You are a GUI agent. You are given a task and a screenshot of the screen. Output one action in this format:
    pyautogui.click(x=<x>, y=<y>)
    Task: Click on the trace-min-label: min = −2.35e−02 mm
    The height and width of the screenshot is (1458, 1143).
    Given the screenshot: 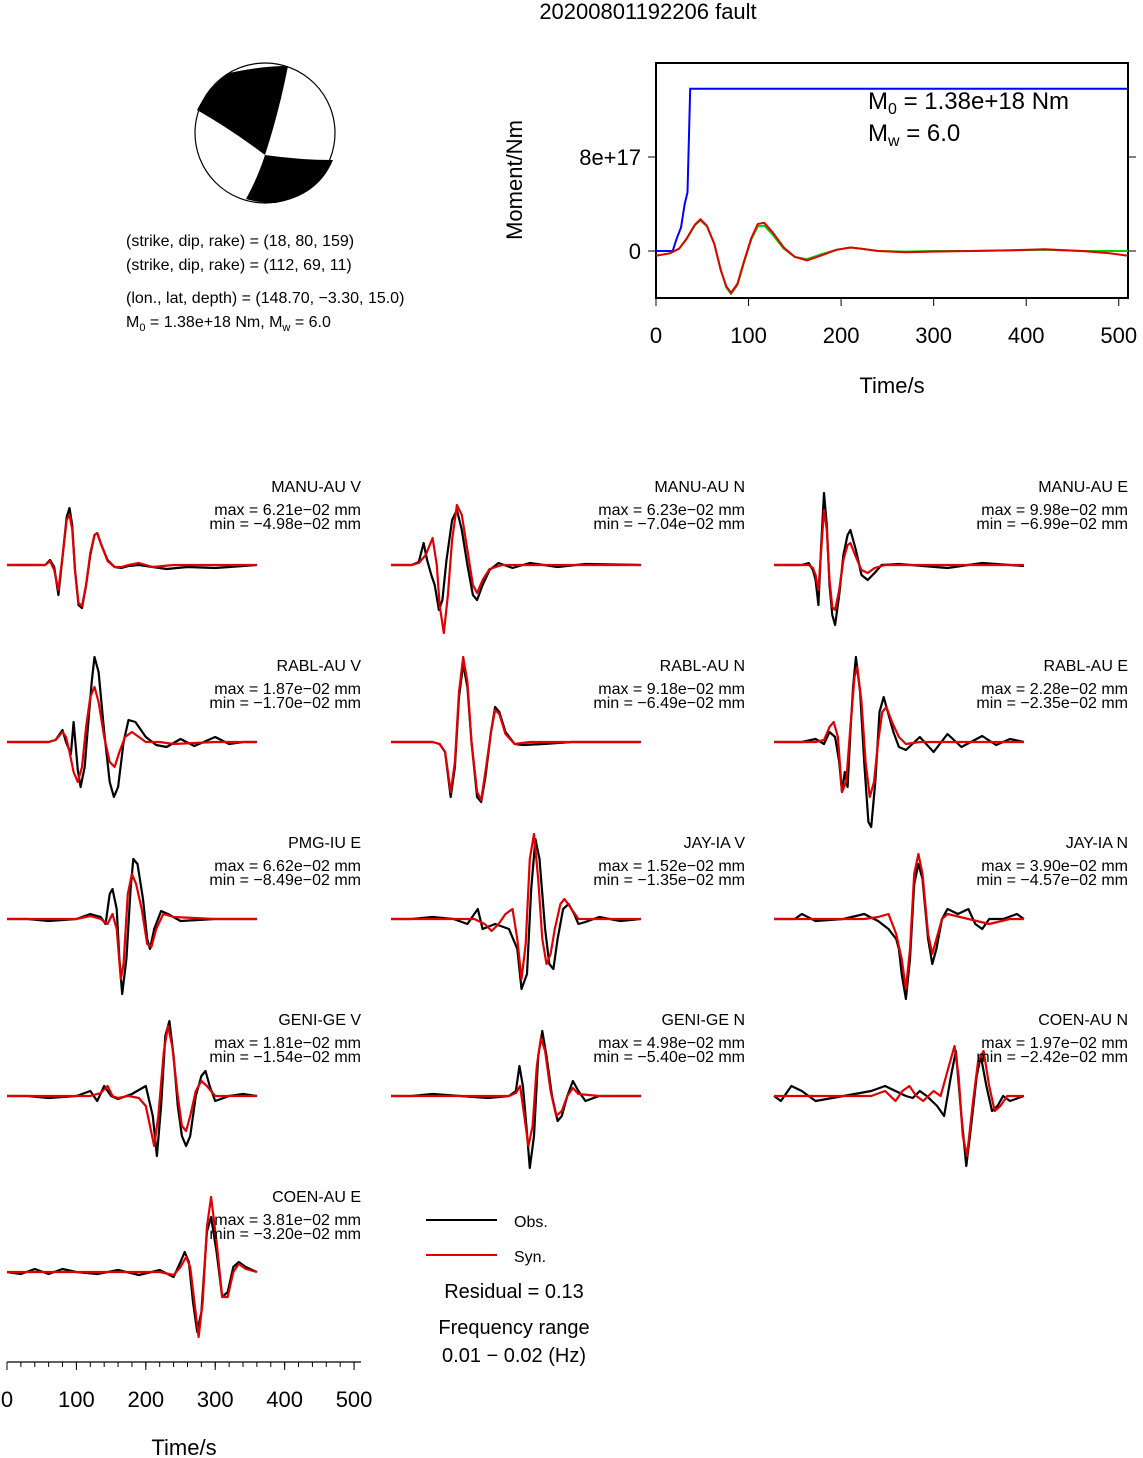 What is the action you would take?
    pyautogui.click(x=1052, y=703)
    